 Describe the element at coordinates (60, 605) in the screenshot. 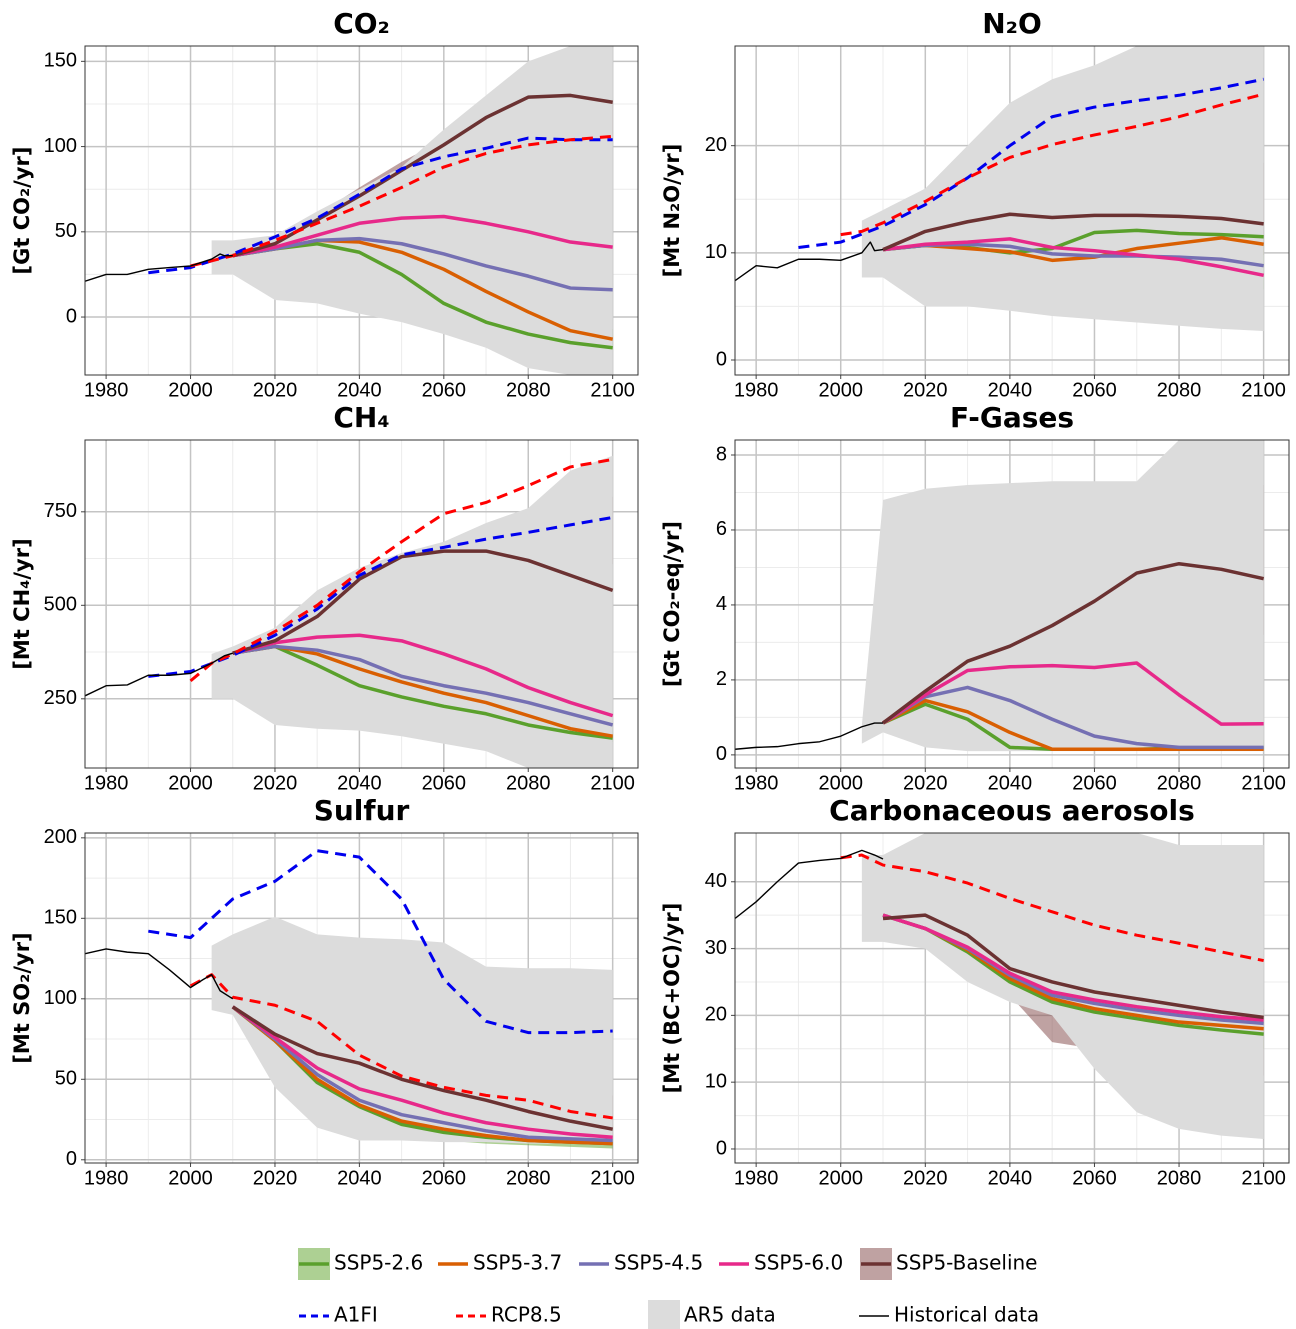

I see `y-tick-label: 500` at that location.